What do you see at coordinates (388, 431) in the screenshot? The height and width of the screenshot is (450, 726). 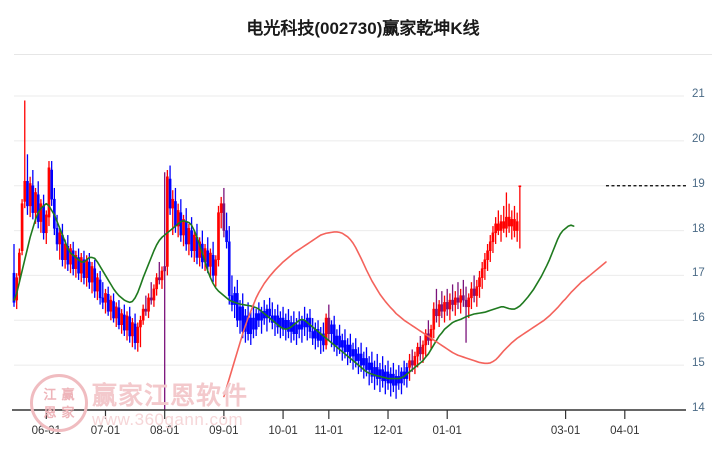 I see `x-axis-tick-label: 12-01` at bounding box center [388, 431].